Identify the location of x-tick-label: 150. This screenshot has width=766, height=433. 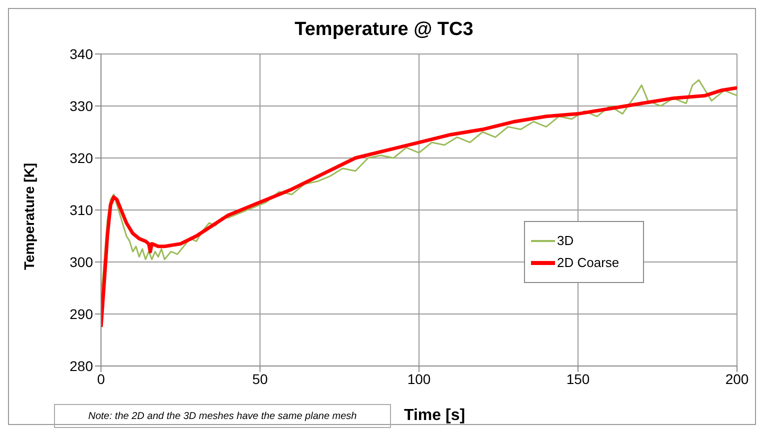
(578, 378).